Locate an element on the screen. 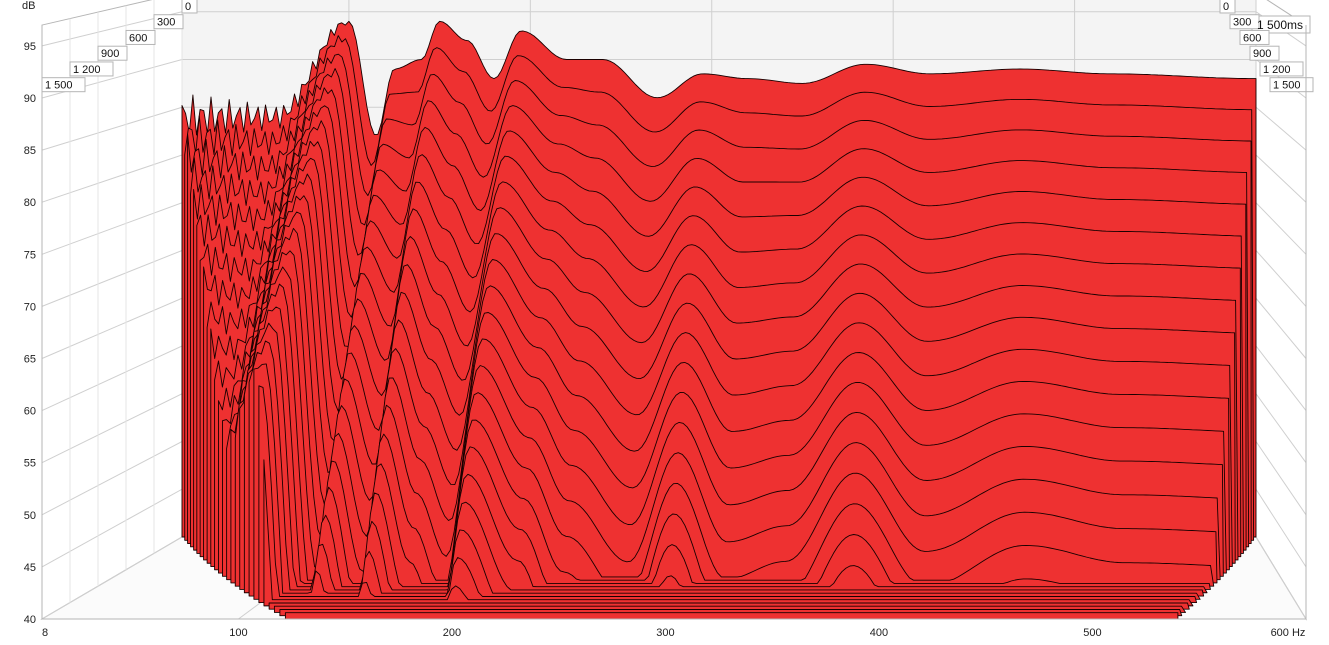 Image resolution: width=1329 pixels, height=645 pixels. z-tick-label-right: 600 is located at coordinates (1252, 38).